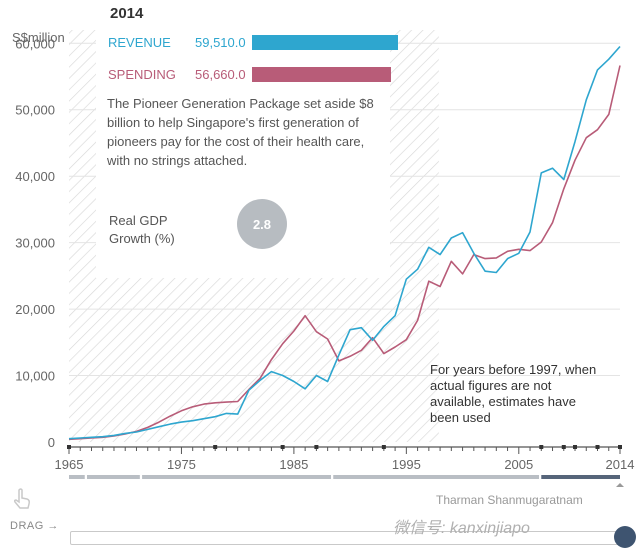 The height and width of the screenshot is (556, 640). Describe the element at coordinates (35, 309) in the screenshot. I see `y-tick-label: 20,000` at that location.